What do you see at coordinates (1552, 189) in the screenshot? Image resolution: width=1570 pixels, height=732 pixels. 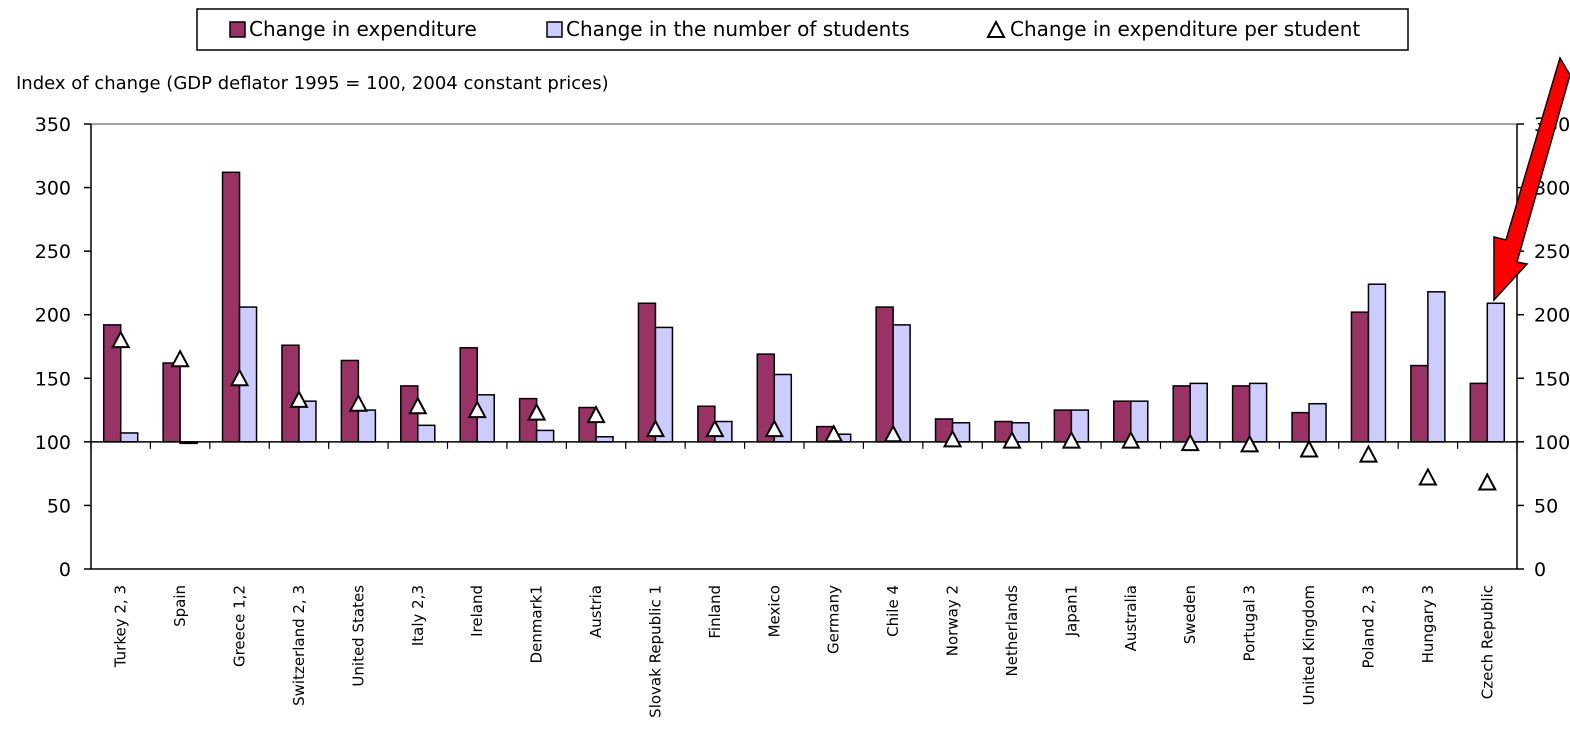 I see `y-tick-label-right: 300` at bounding box center [1552, 189].